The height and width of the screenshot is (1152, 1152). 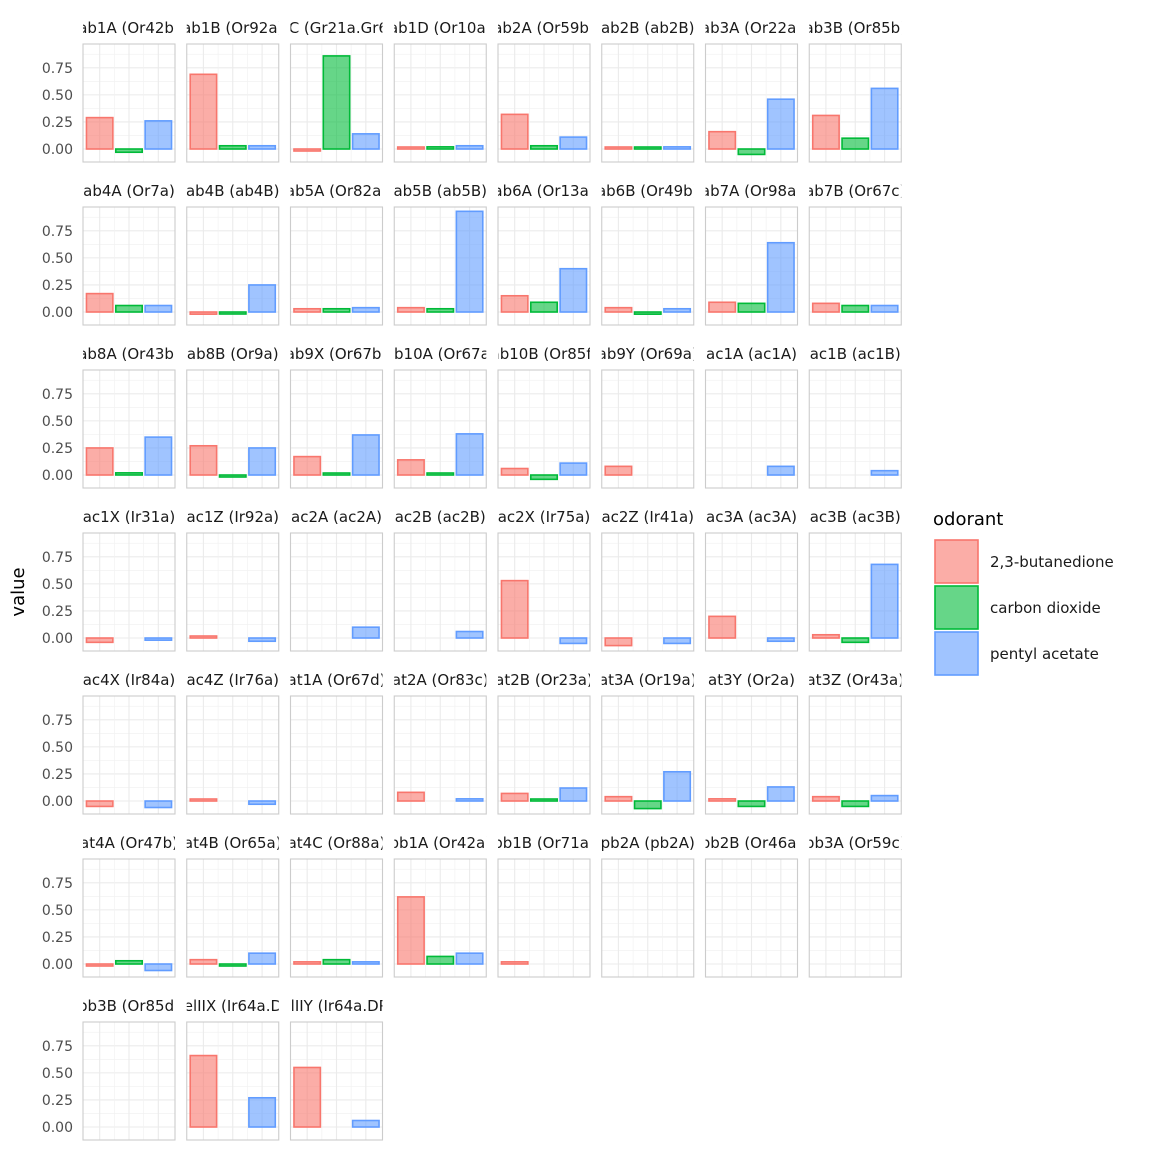 I want to click on facet-title: ab10A (Or67a), so click(x=440, y=354).